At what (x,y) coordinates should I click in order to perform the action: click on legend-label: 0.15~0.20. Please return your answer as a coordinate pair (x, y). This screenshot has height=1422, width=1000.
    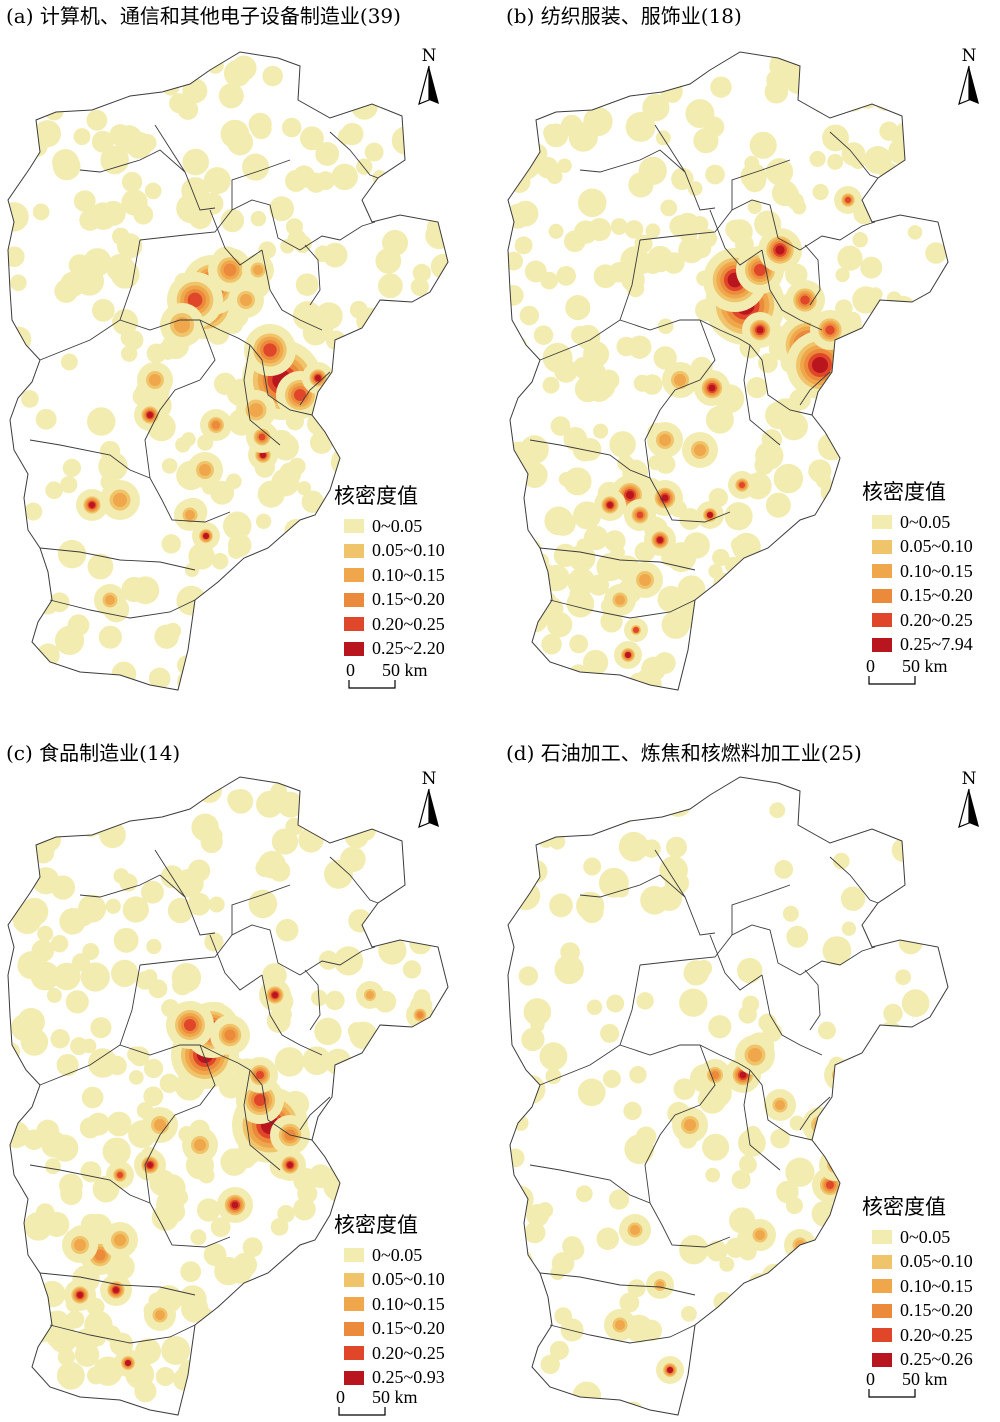
    Looking at the image, I should click on (408, 1328).